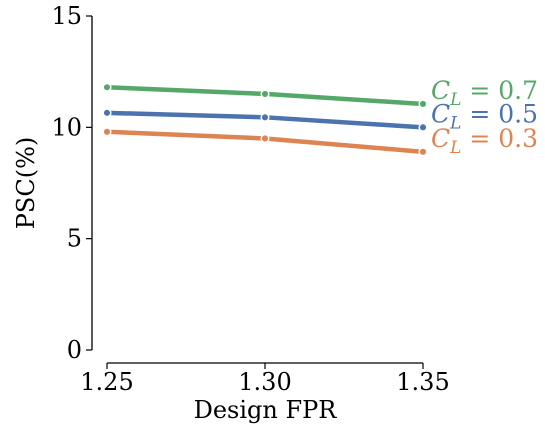 Image resolution: width=545 pixels, height=427 pixels. I want to click on series-label-value: = 0.5, so click(499, 113).